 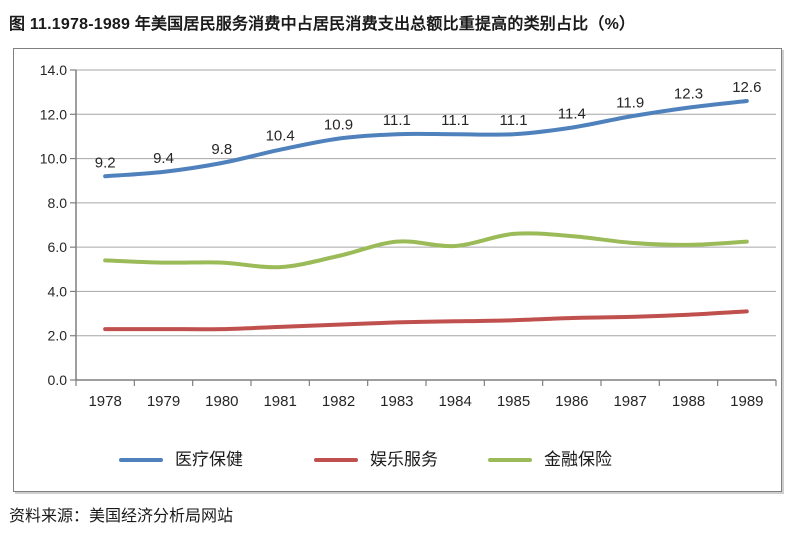 I want to click on y-tick-label: 10.0, so click(x=53, y=159).